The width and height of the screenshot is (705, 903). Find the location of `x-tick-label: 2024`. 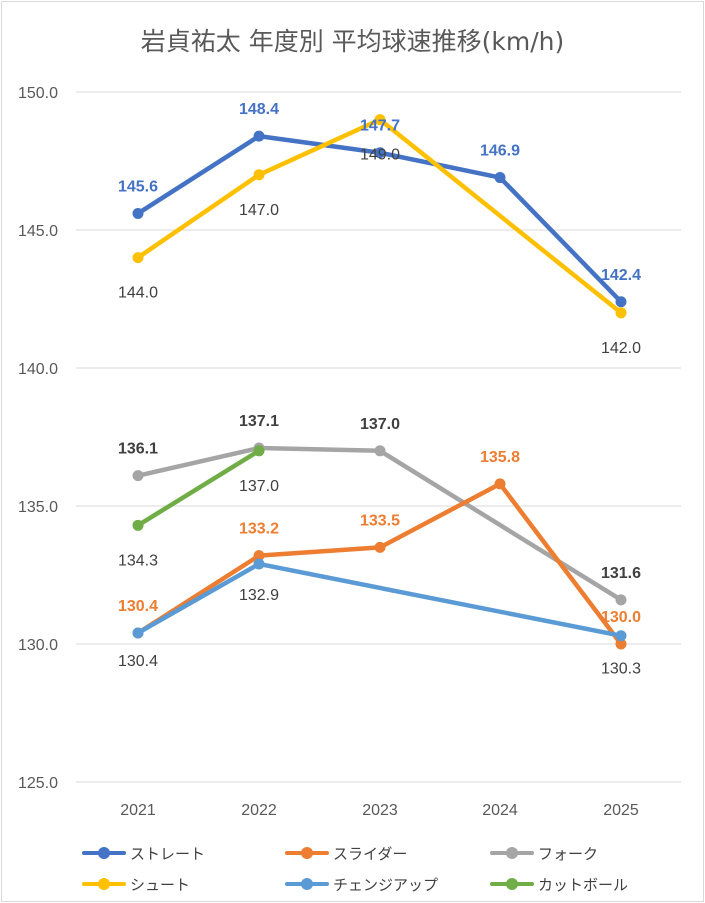

x-tick-label: 2024 is located at coordinates (500, 810).